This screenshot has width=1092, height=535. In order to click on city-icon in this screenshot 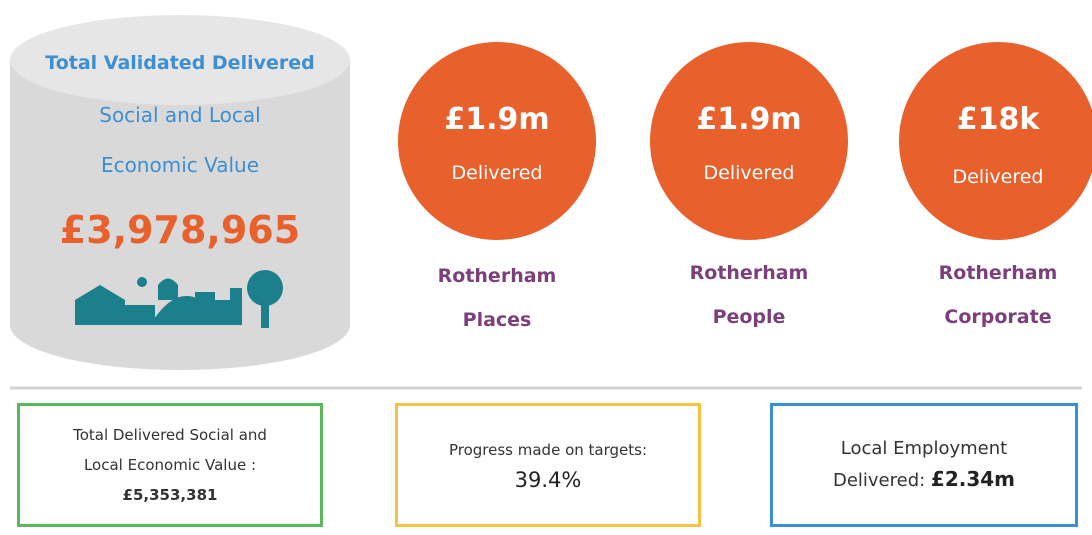, I will do `click(179, 299)`.